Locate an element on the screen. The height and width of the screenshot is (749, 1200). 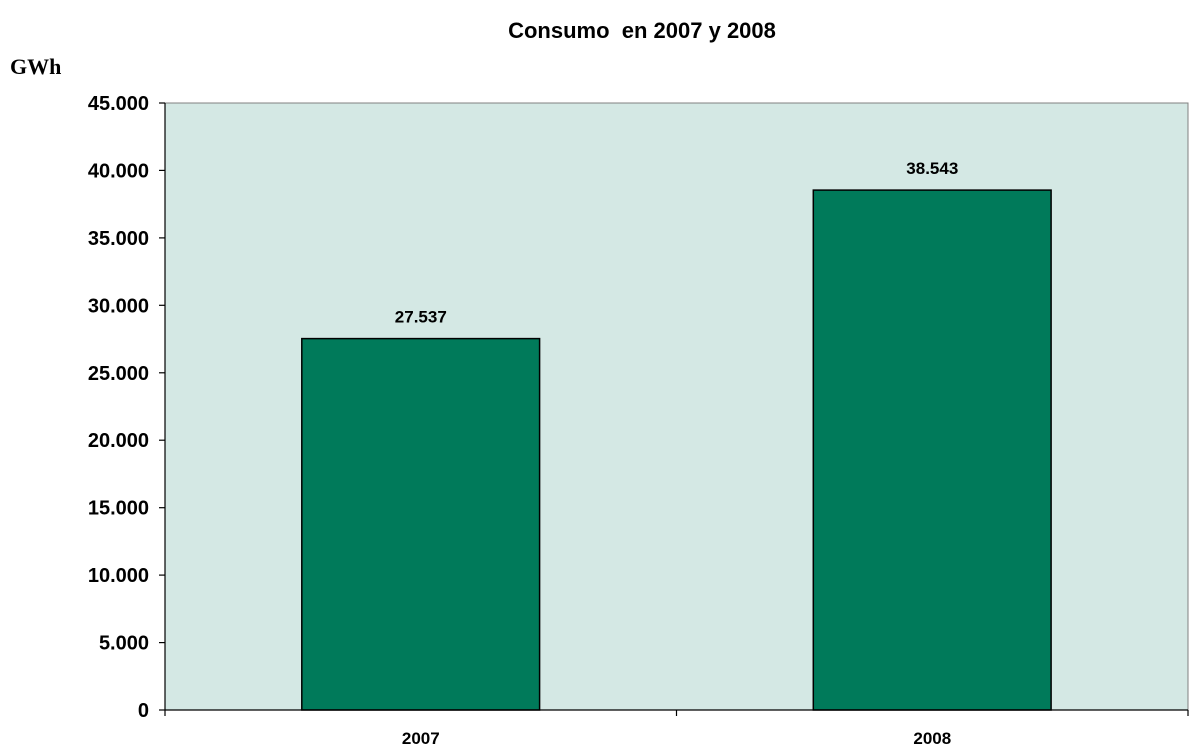
y-tick-label: 0 is located at coordinates (143, 711).